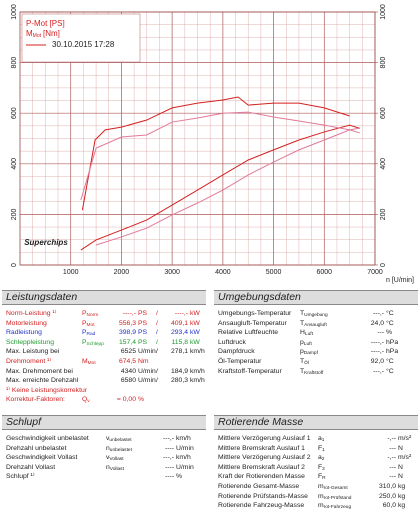  What do you see at coordinates (227, 186) in the screenshot?
I see `line` at bounding box center [227, 186].